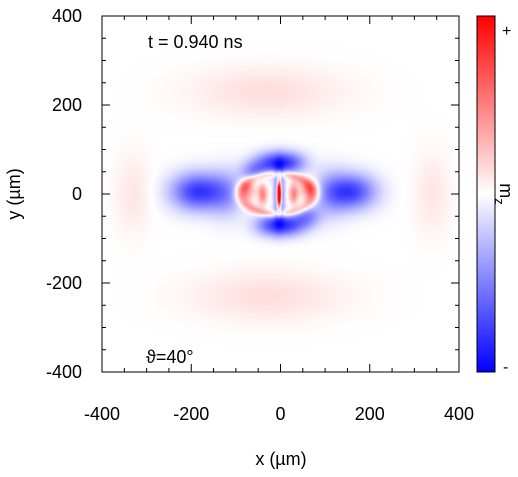  What do you see at coordinates (280, 459) in the screenshot?
I see `x-axis-label: x (µm)` at bounding box center [280, 459].